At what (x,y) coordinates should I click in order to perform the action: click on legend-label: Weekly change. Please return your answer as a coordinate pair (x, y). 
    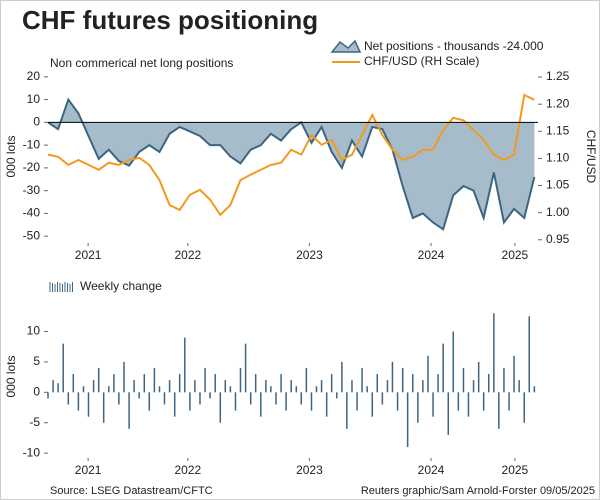
    Looking at the image, I should click on (121, 286).